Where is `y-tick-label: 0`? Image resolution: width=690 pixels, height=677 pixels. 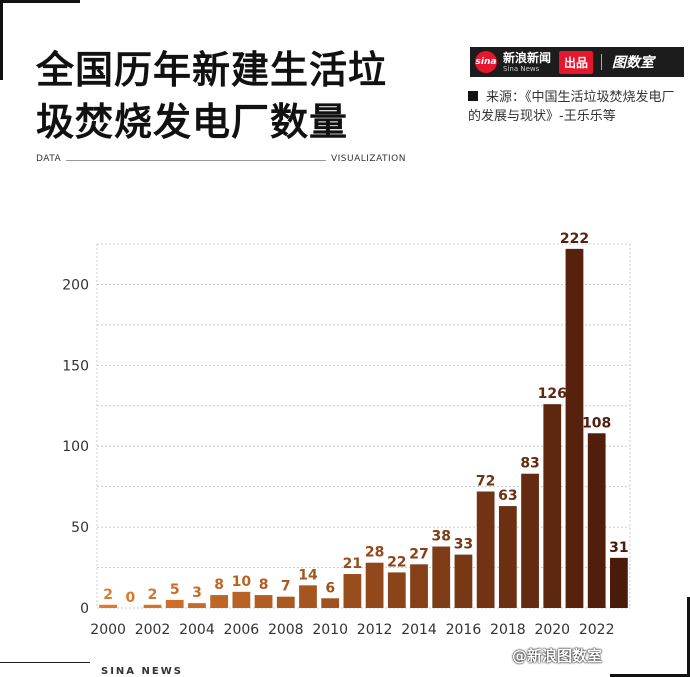
y-tick-label: 0 is located at coordinates (84, 609).